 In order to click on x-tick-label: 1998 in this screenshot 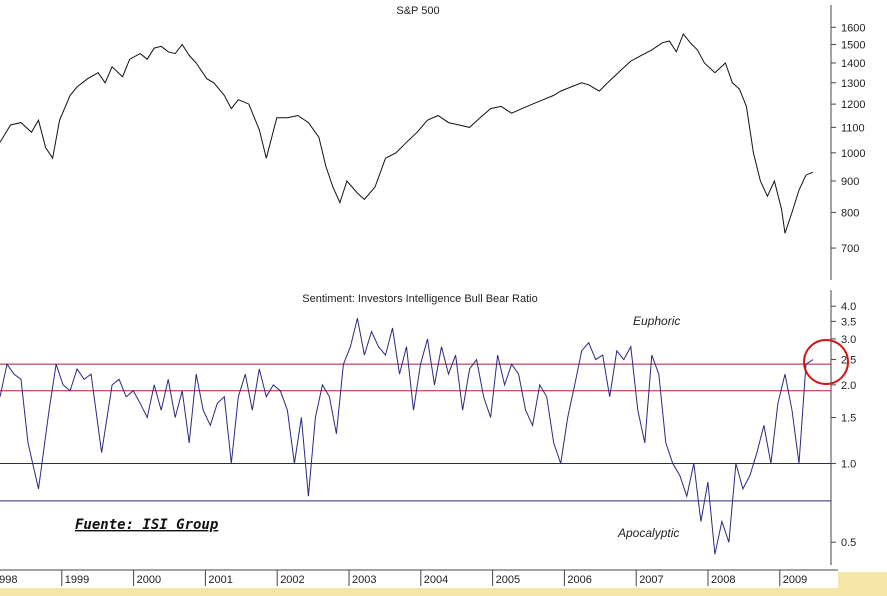, I will do `click(8, 580)`.